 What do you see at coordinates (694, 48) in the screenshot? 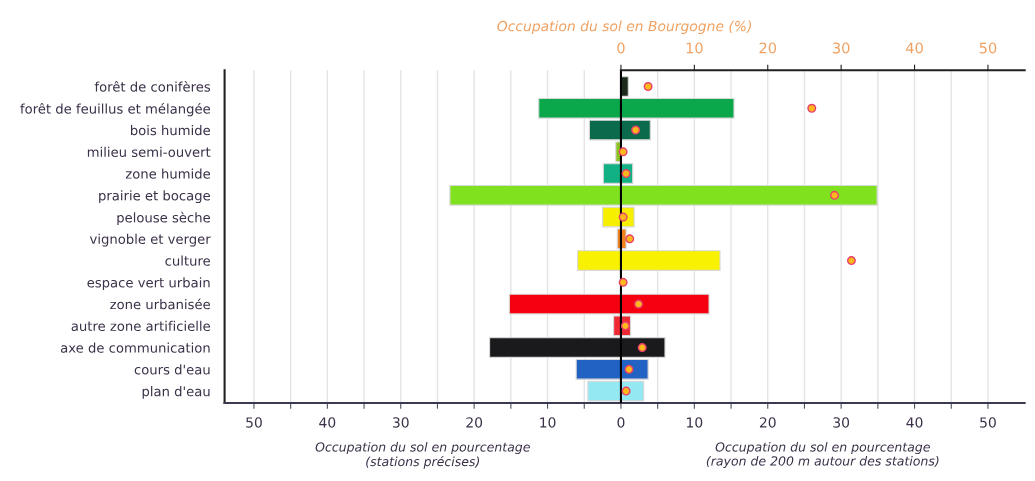
I see `x2-tick-label: 10` at bounding box center [694, 48].